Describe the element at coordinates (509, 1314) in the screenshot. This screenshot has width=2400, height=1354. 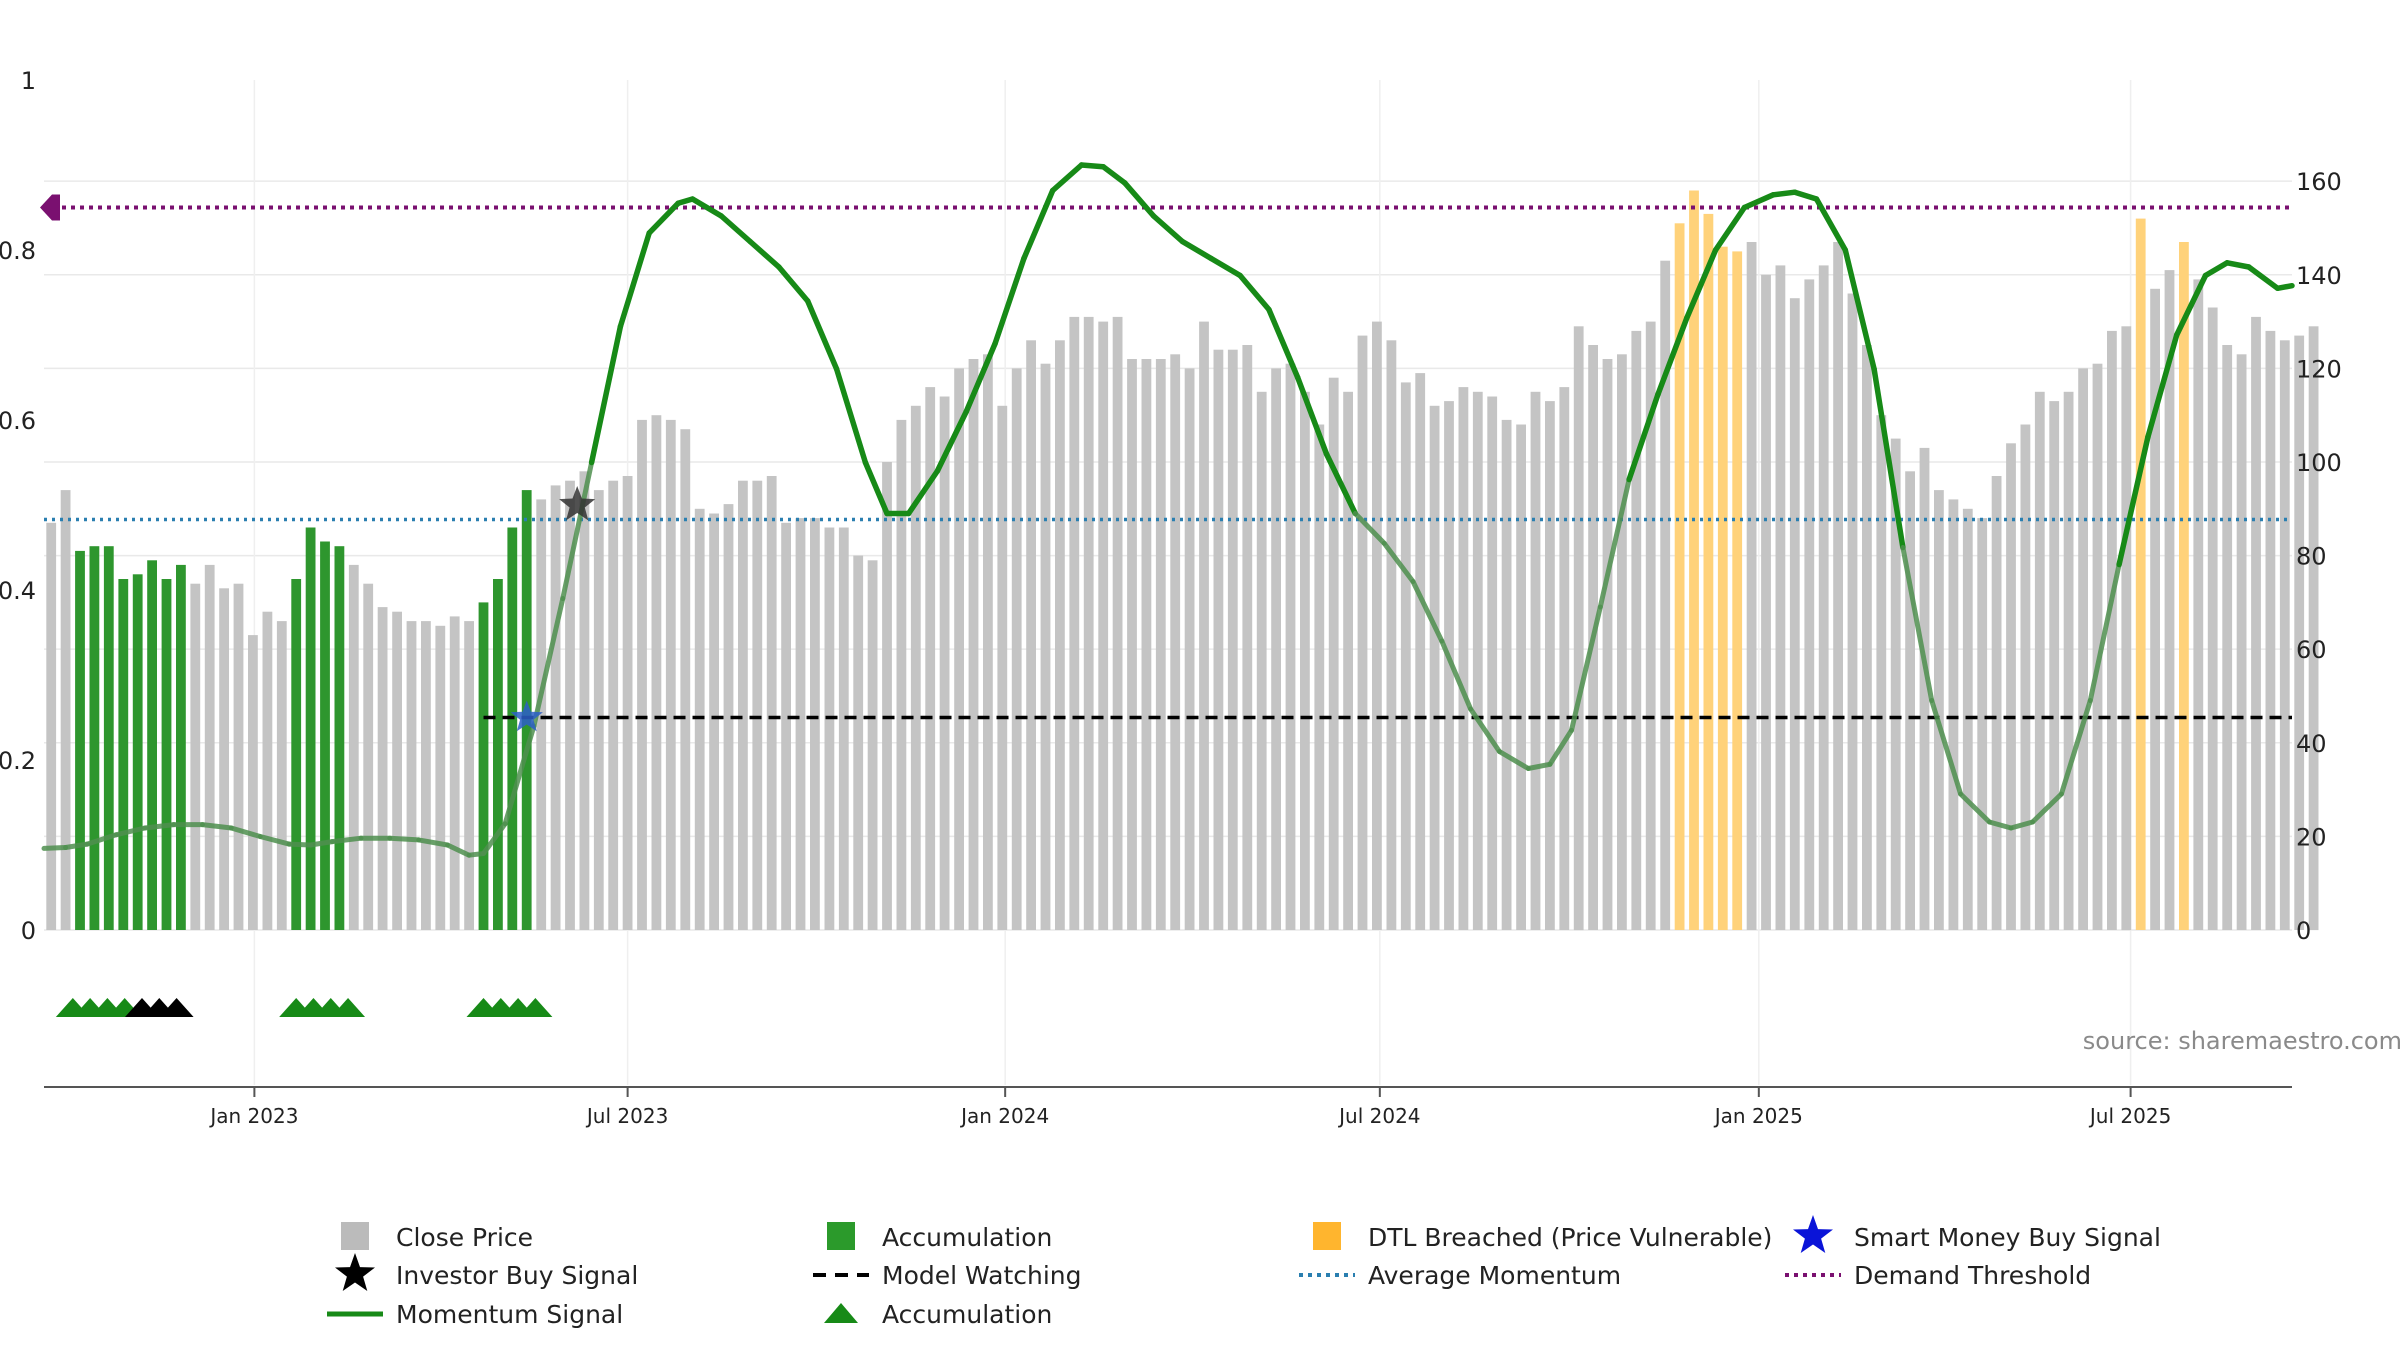
I see `legend-label: Momentum Signal` at that location.